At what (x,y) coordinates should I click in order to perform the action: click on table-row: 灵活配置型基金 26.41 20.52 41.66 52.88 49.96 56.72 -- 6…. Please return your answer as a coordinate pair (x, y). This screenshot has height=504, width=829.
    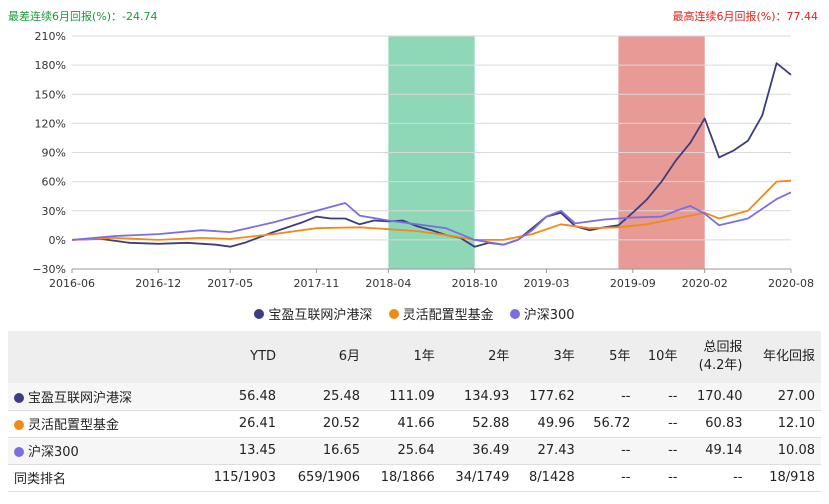
    Looking at the image, I should click on (414, 424).